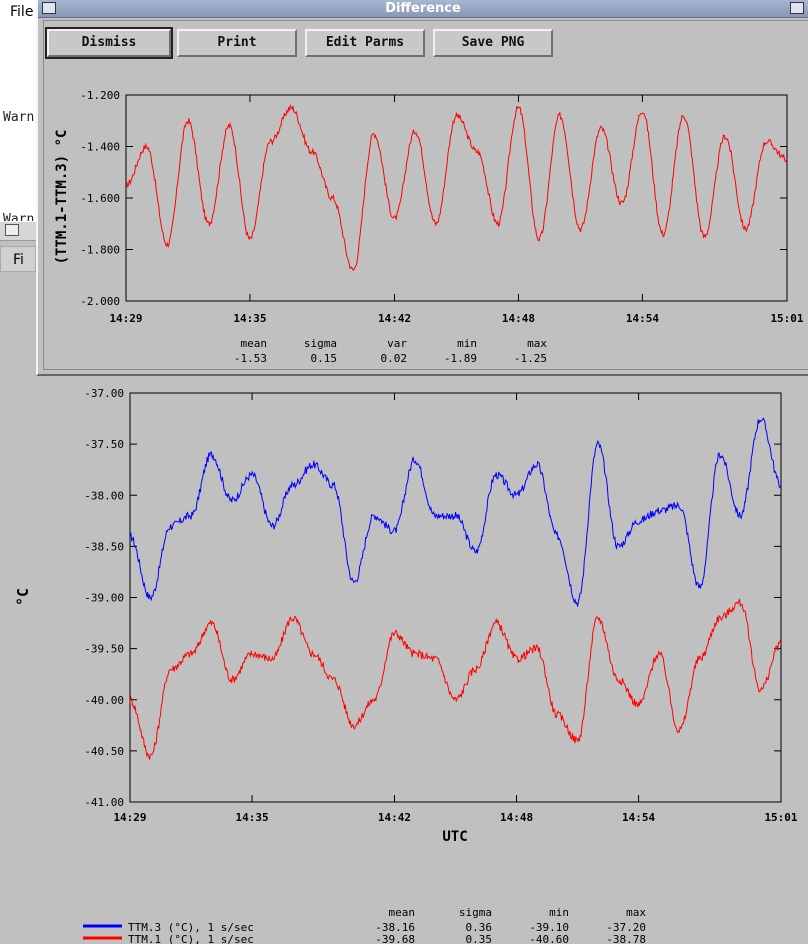 This screenshot has width=808, height=944. Describe the element at coordinates (100, 301) in the screenshot. I see `y-tick-label: -2.000` at that location.